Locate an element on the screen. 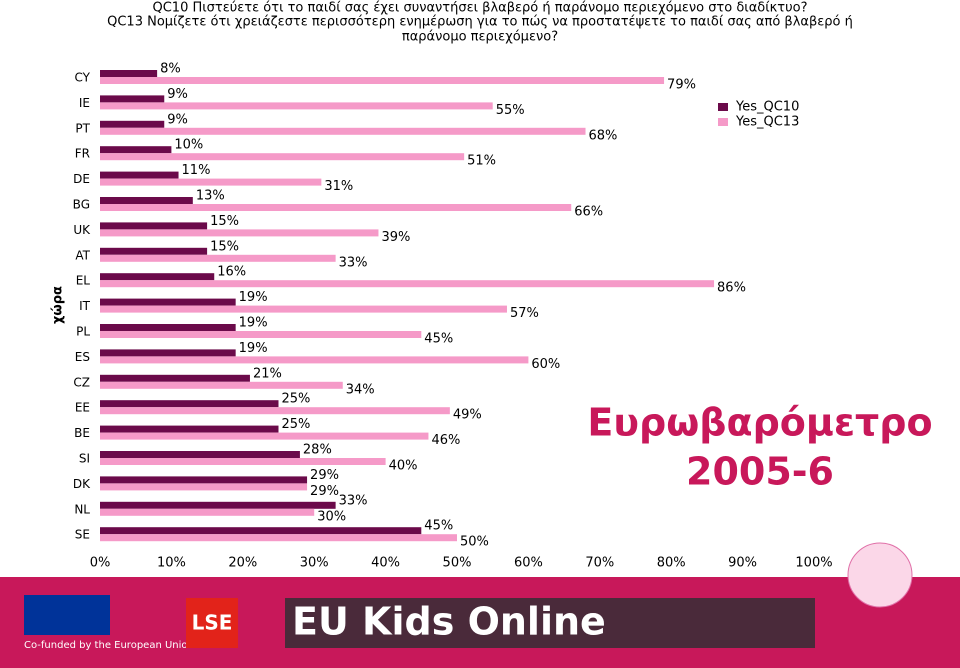  legend-label: Yes_QC10 is located at coordinates (767, 107).